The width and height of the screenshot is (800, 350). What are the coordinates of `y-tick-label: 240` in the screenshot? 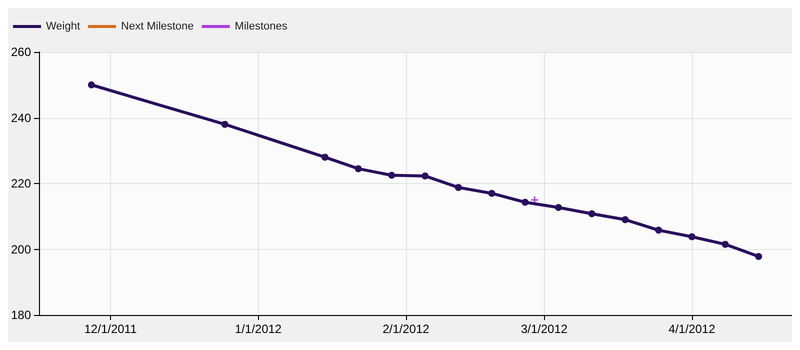 It's located at (21, 117).